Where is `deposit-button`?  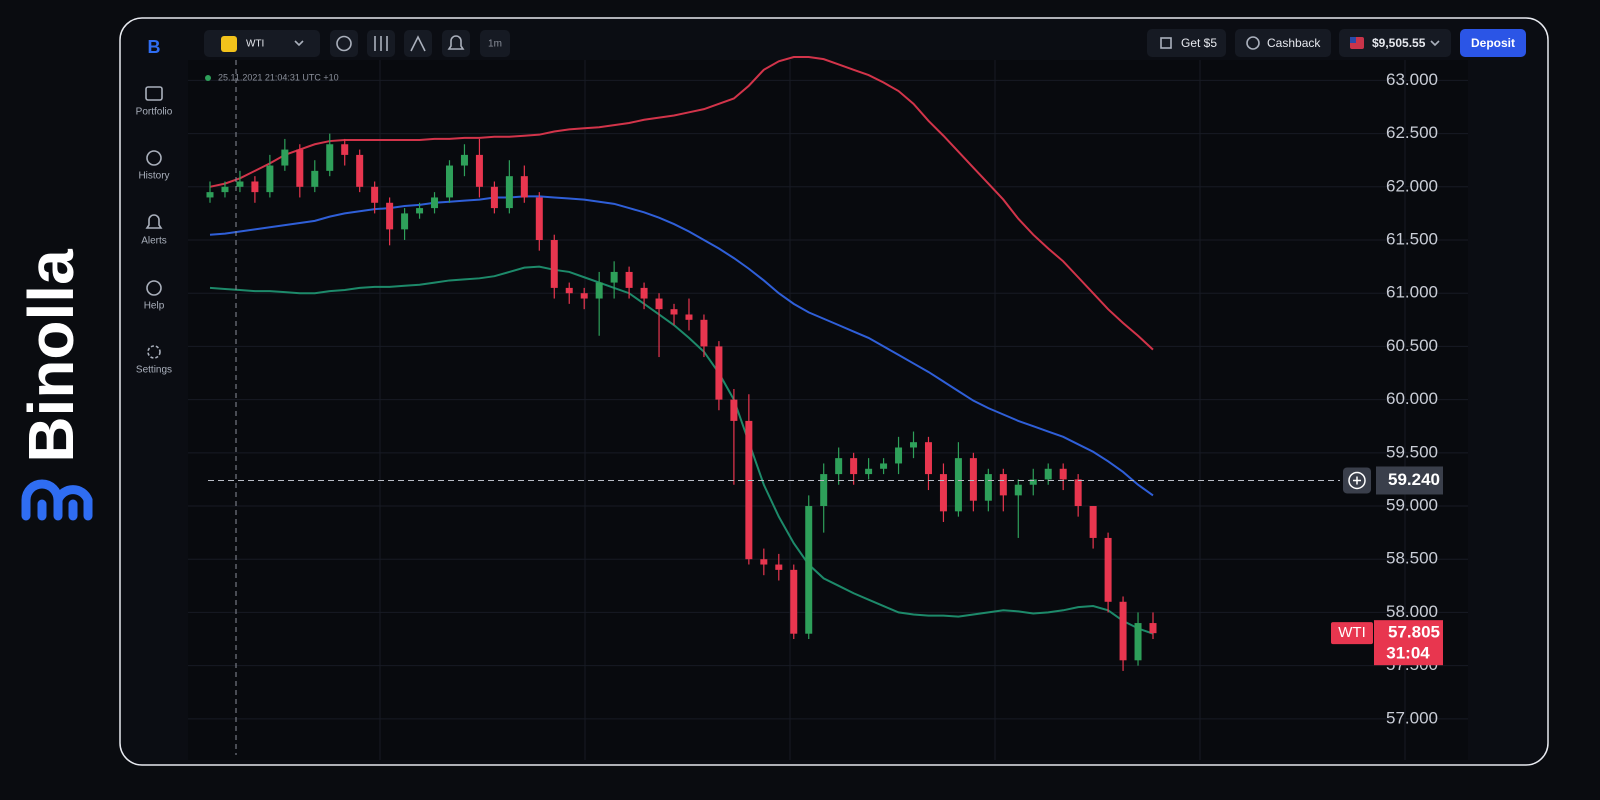 deposit-button is located at coordinates (1493, 43).